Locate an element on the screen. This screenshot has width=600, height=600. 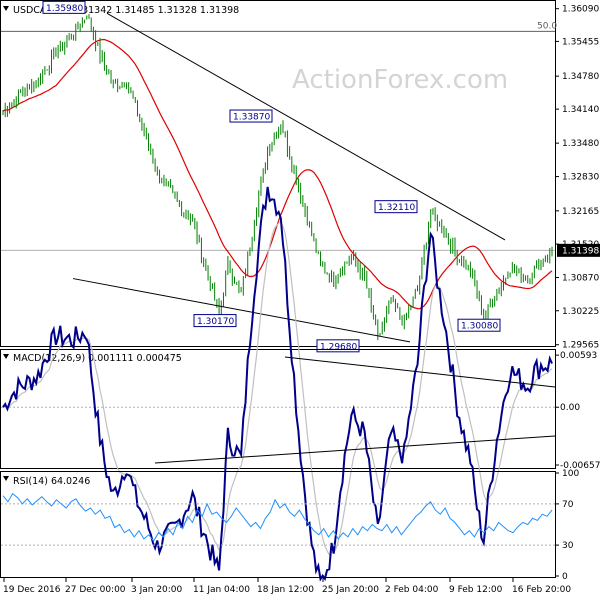
header-symbol: USDCAD,H4 is located at coordinates (41, 10).